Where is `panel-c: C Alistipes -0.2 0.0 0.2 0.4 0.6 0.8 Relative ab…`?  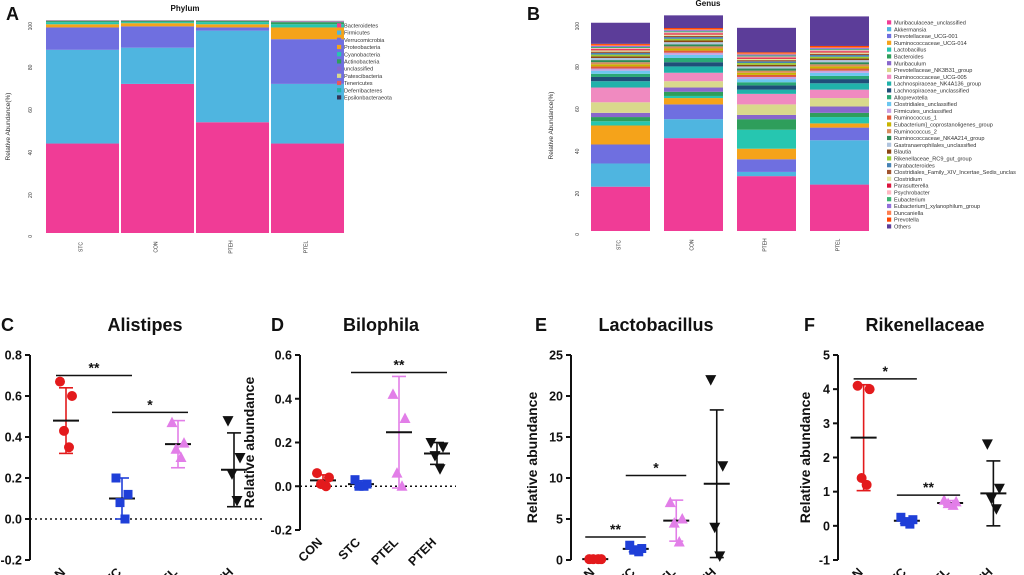 panel-c: C Alistipes -0.2 0.0 0.2 0.4 0.6 0.8 Relative ab… is located at coordinates (131, 445).